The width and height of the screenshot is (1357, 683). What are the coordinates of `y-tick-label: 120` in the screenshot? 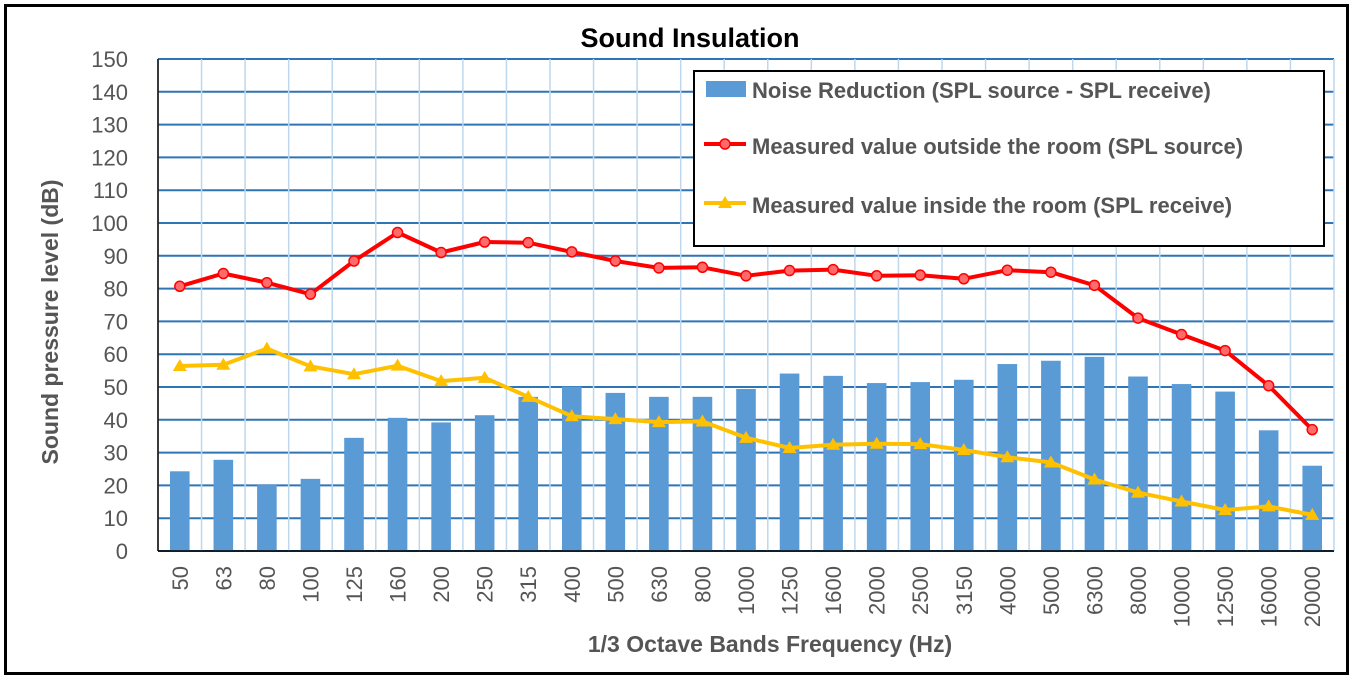 It's located at (109, 157).